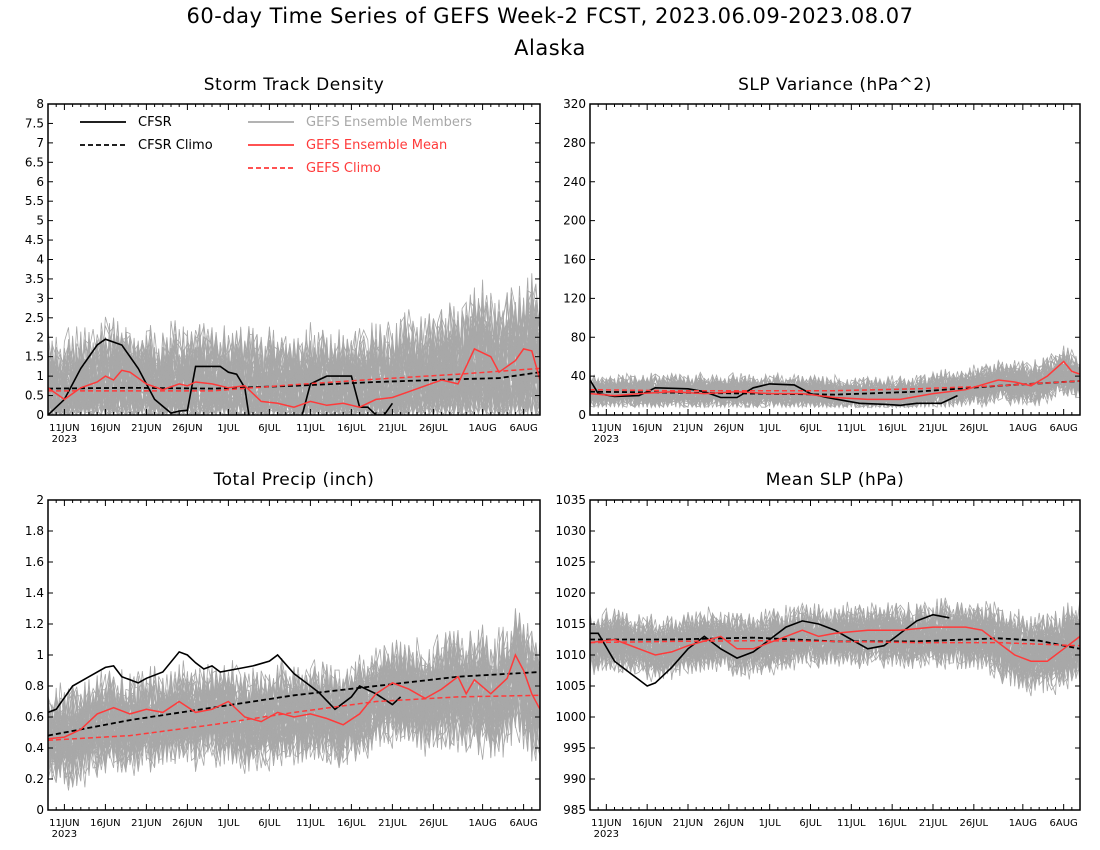  What do you see at coordinates (40, 260) in the screenshot?
I see `y-tick-label: 4` at bounding box center [40, 260].